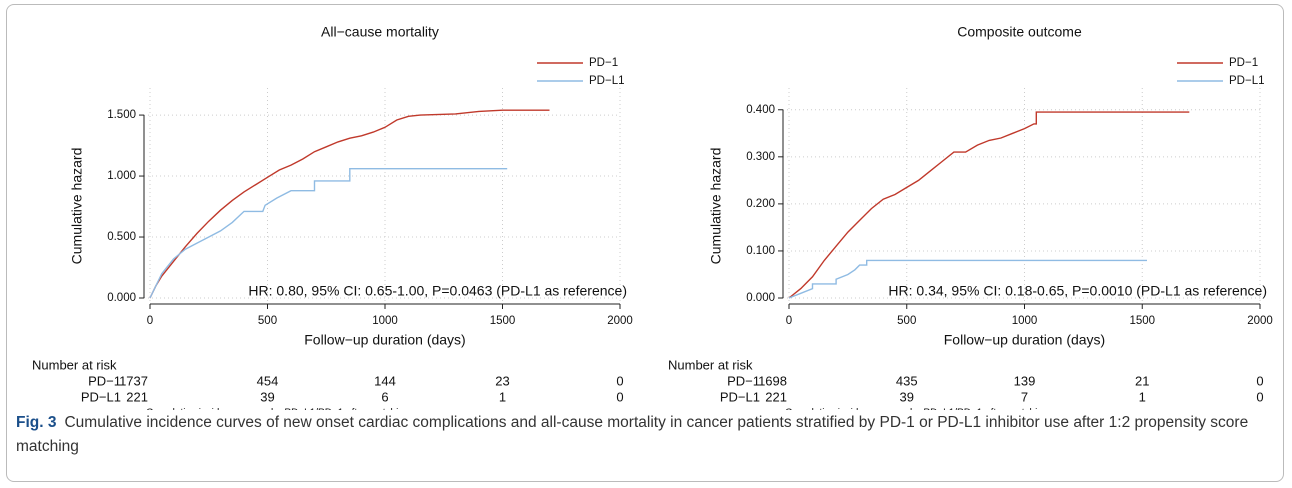  Describe the element at coordinates (36, 422) in the screenshot. I see `caption-label: Fig. 3` at that location.